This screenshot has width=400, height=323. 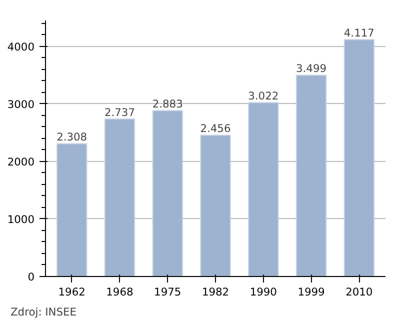 I want to click on y-tick-label: 3000, so click(x=21, y=104).